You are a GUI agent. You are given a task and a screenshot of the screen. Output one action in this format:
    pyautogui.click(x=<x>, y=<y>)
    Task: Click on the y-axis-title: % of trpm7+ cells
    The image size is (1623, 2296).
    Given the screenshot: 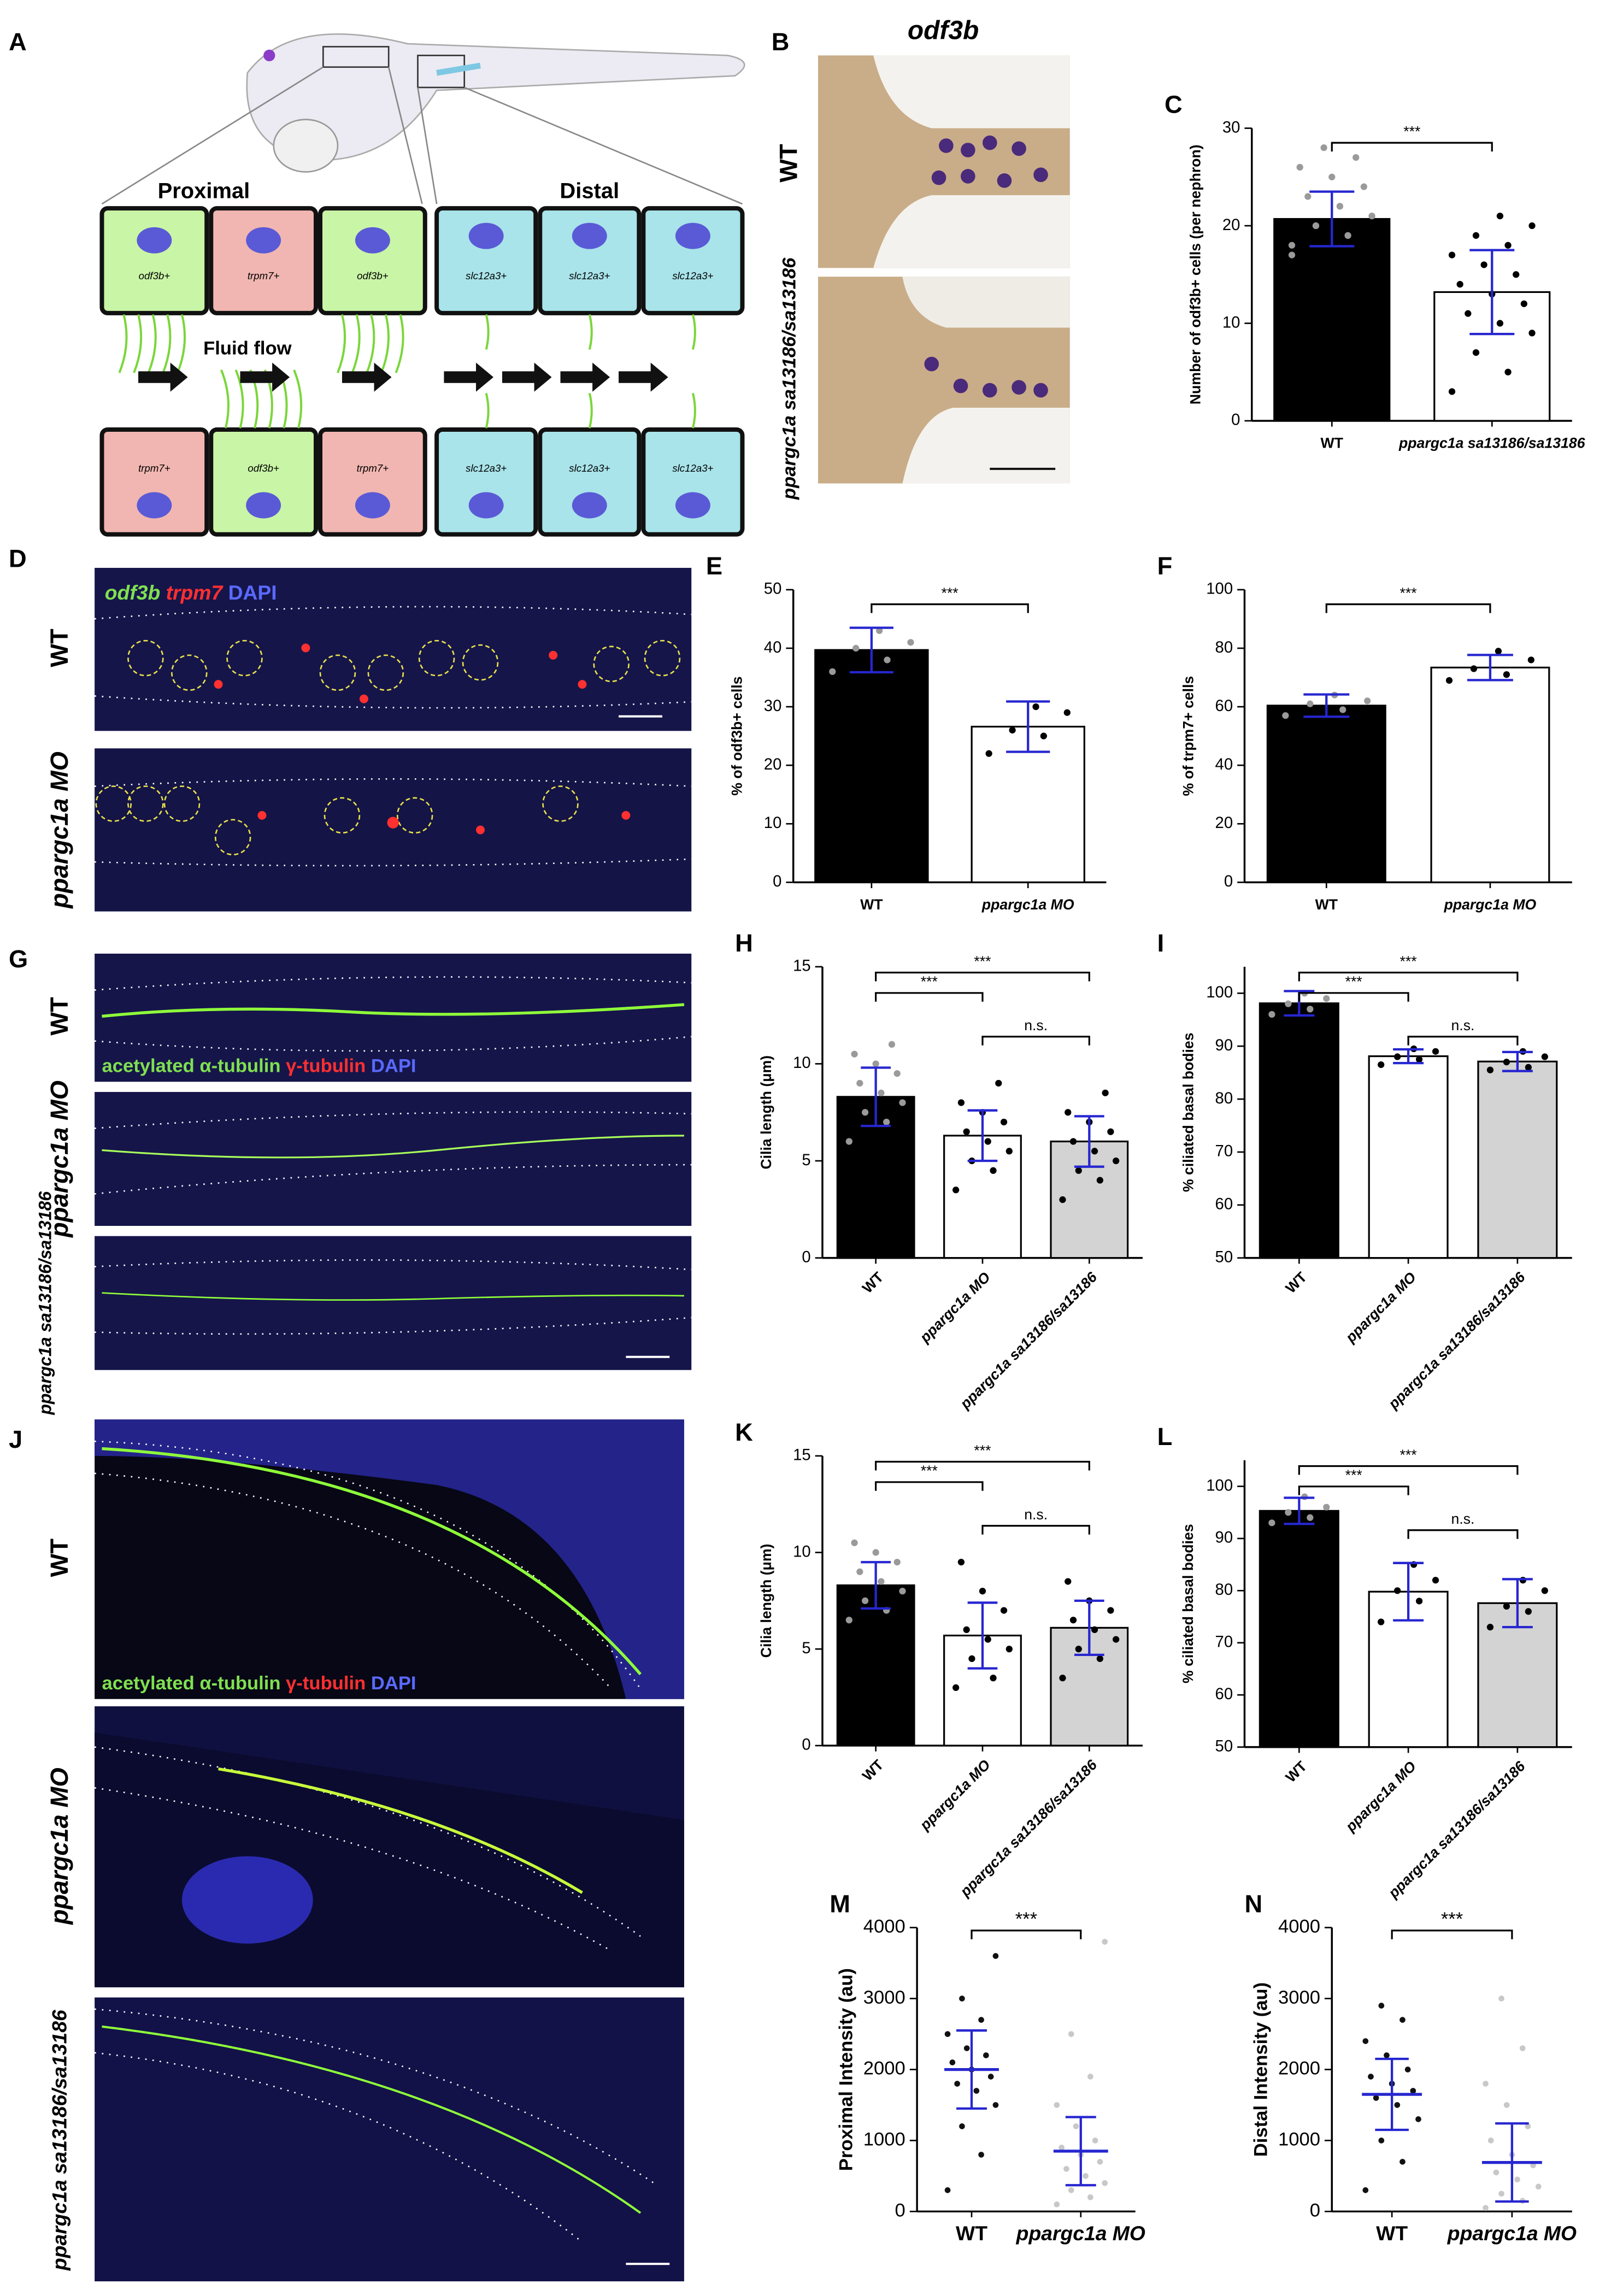 What is the action you would take?
    pyautogui.click(x=1188, y=736)
    